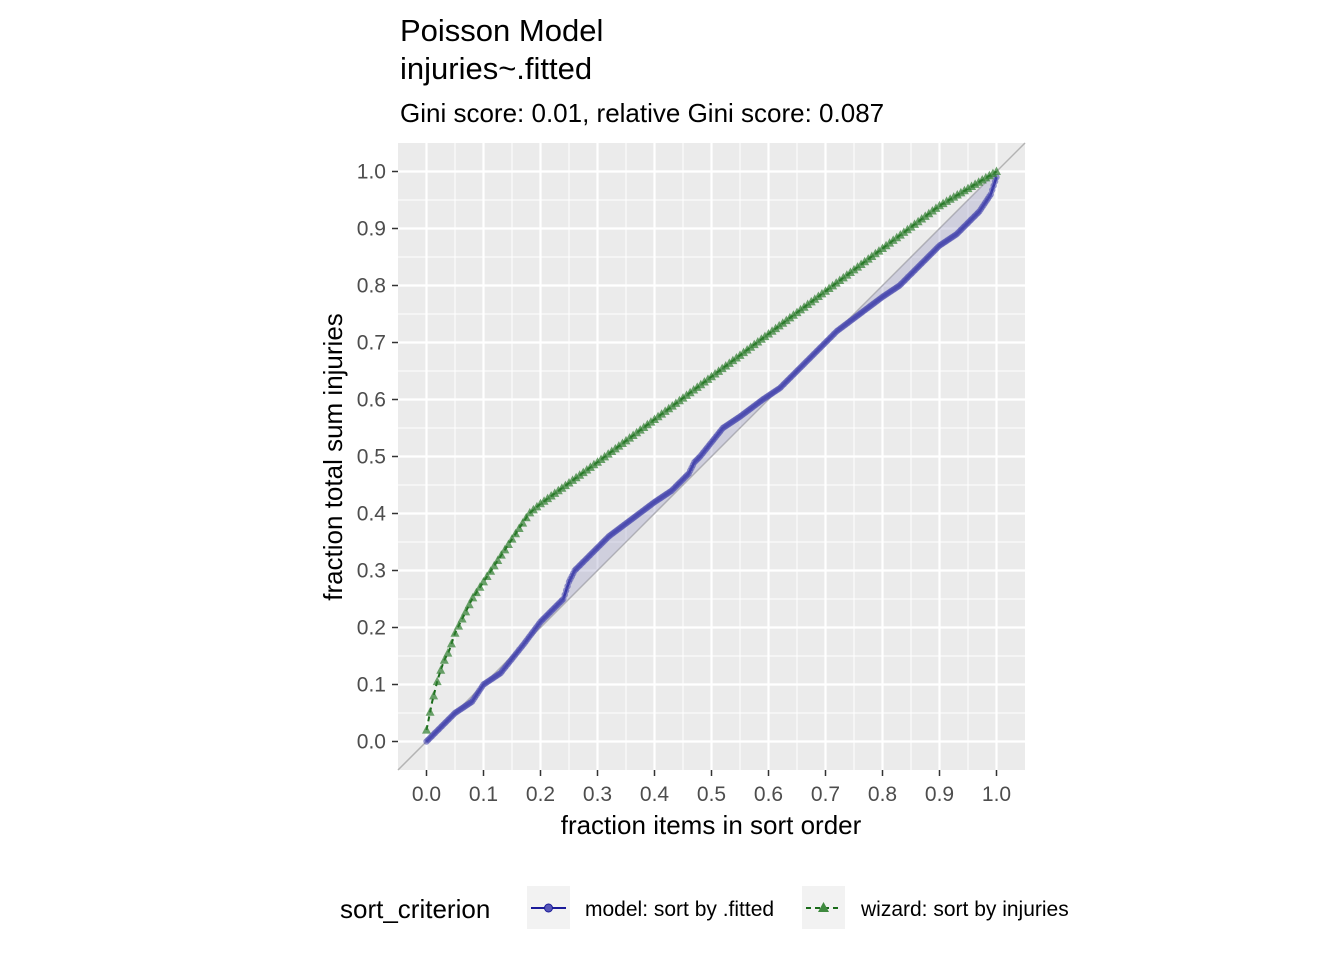  What do you see at coordinates (496, 68) in the screenshot?
I see `chart-title-line2: injuries~.fitted` at bounding box center [496, 68].